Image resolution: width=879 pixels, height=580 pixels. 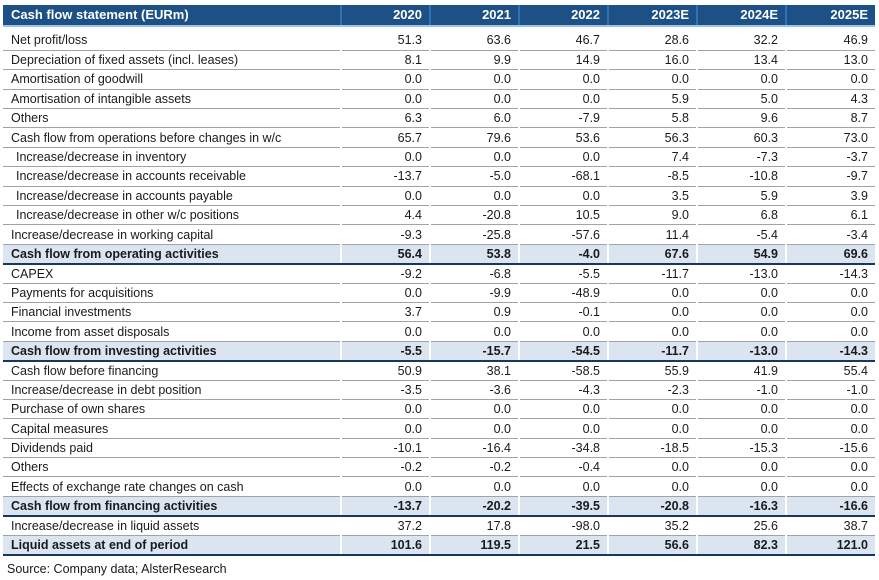 What do you see at coordinates (172, 157) in the screenshot?
I see `row-label: Increase/decrease in inventory` at bounding box center [172, 157].